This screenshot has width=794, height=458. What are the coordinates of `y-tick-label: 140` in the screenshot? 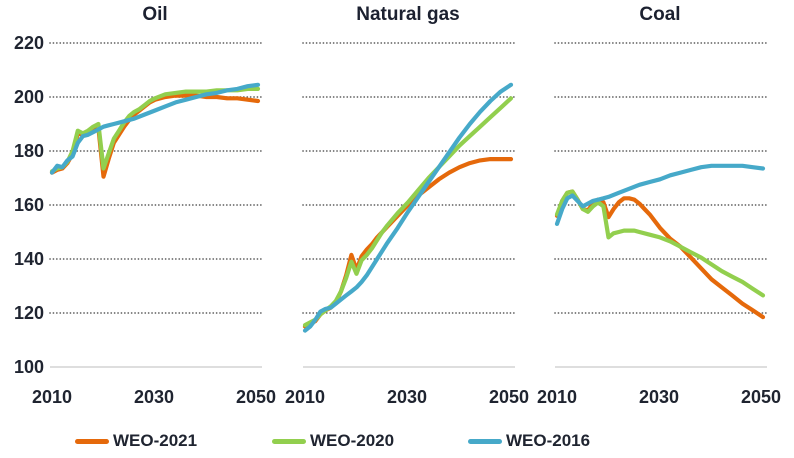 It's located at (28, 259).